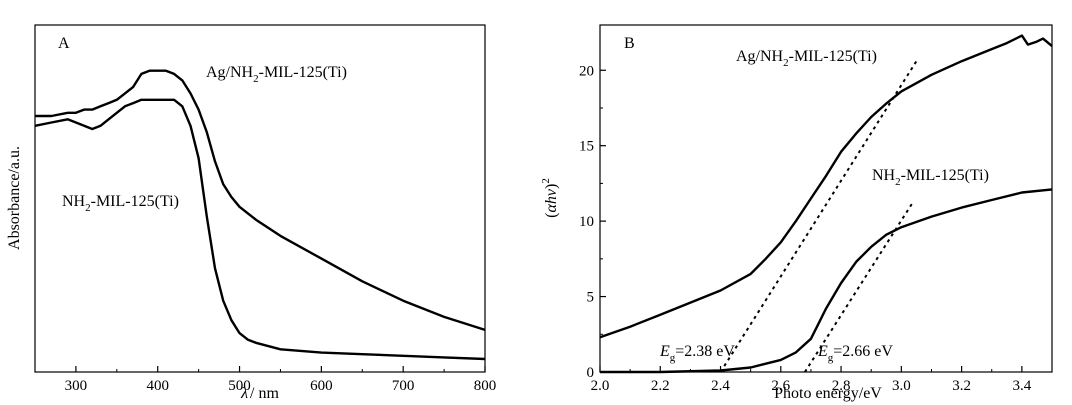 This screenshot has width=1072, height=405. What do you see at coordinates (485, 386) in the screenshot?
I see `x-tick-label: 800` at bounding box center [485, 386].